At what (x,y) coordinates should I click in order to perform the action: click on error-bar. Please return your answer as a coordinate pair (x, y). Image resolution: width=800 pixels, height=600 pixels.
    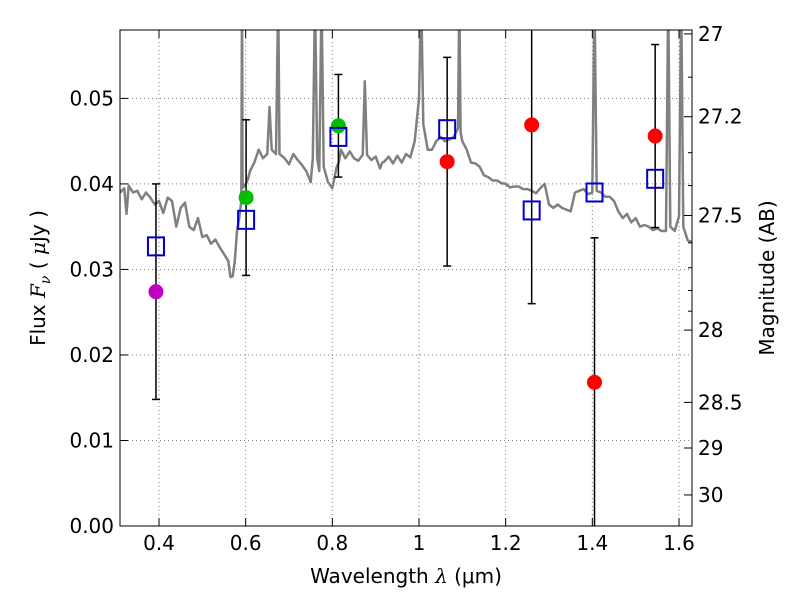
    Looking at the image, I should click on (531, 167).